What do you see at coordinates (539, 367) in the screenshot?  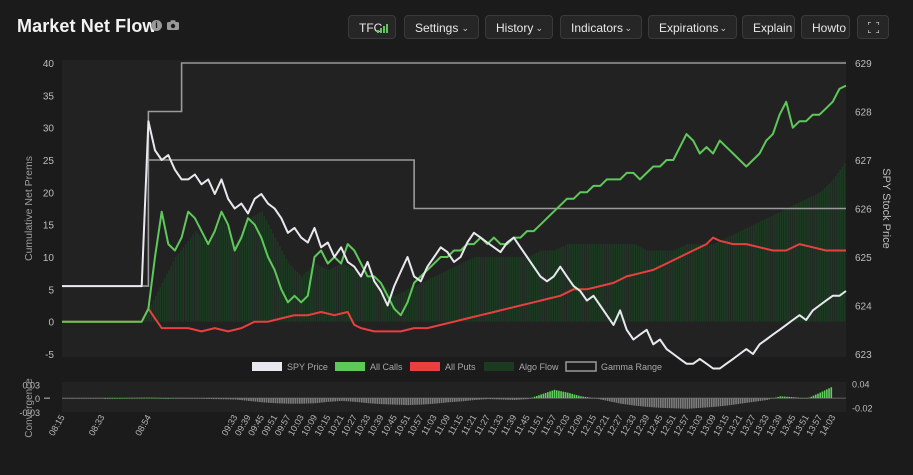 I see `legend-label: Algo Flow` at bounding box center [539, 367].